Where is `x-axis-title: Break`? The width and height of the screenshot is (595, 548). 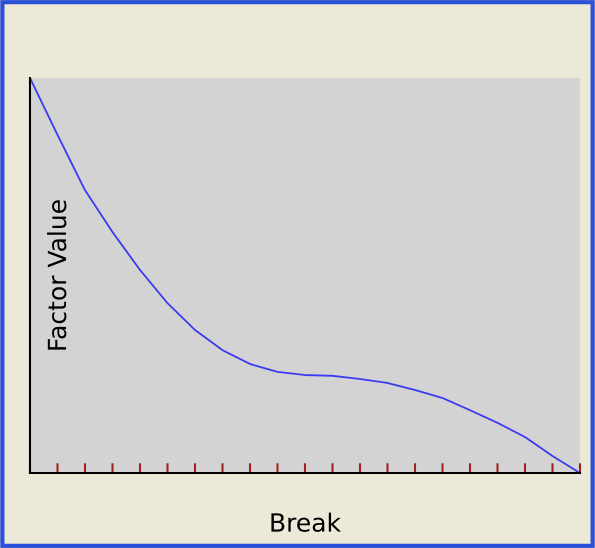
x-axis-title: Break is located at coordinates (306, 522).